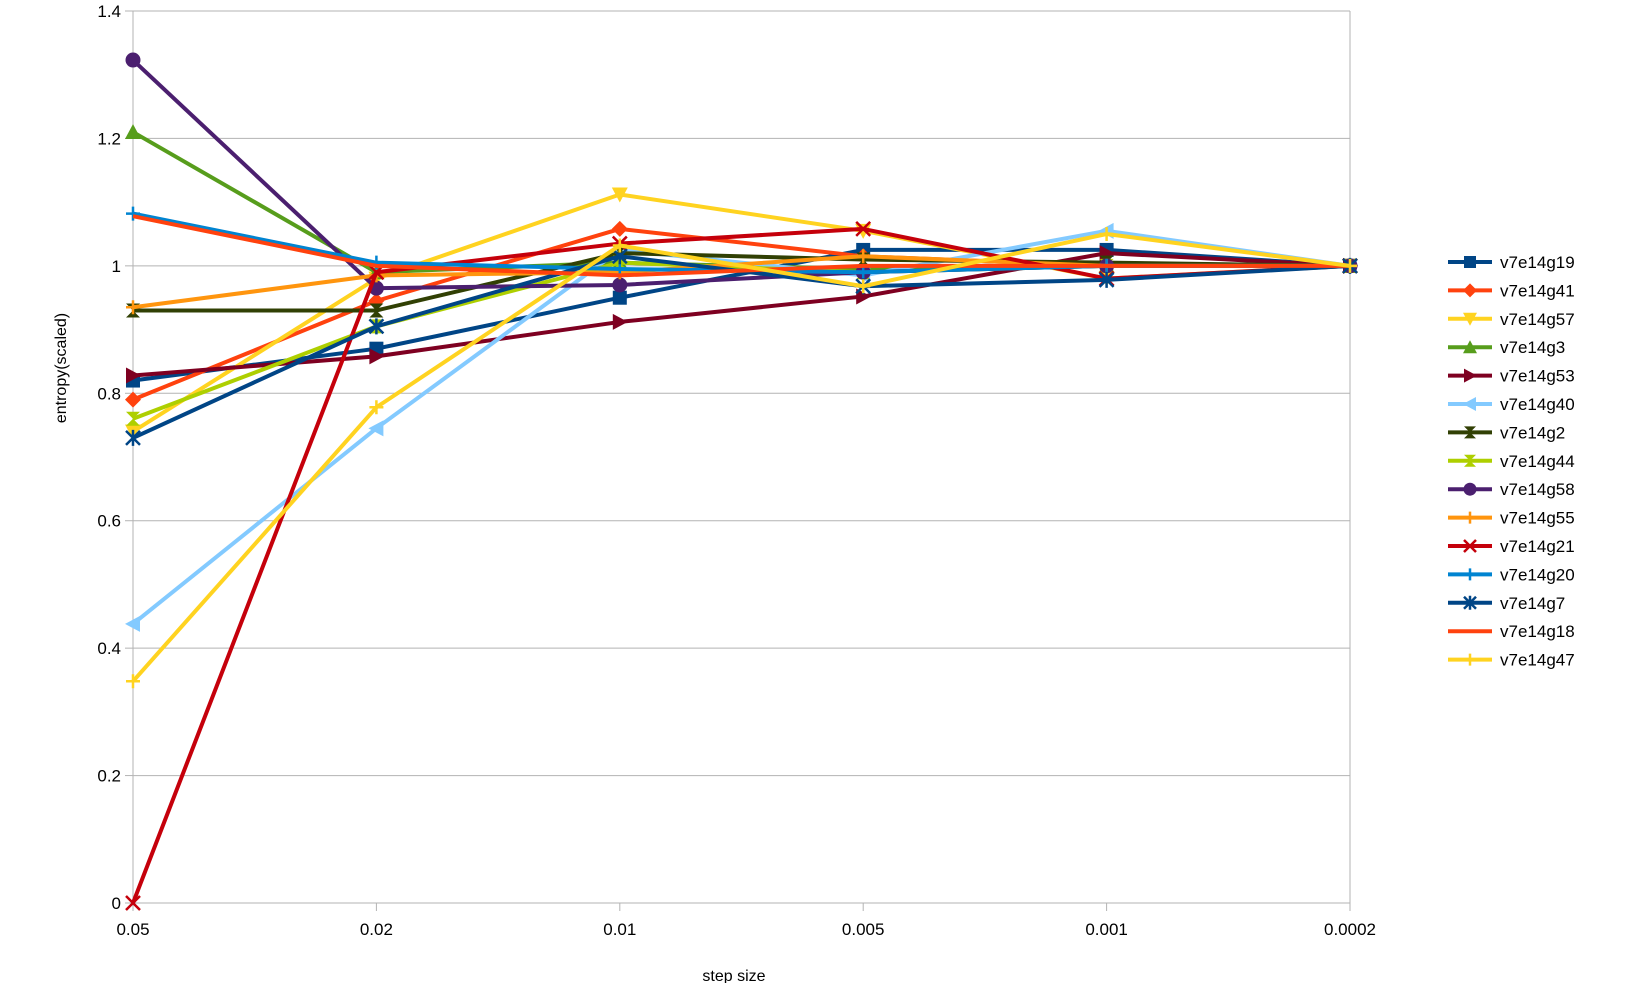 The width and height of the screenshot is (1640, 983). What do you see at coordinates (1532, 347) in the screenshot?
I see `legend-label: v7e14g3` at bounding box center [1532, 347].